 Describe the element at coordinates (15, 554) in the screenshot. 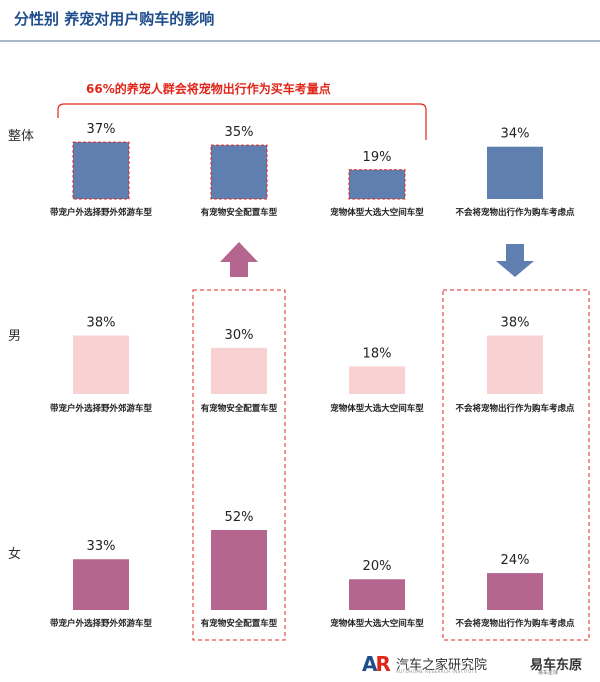

I see `row-label-female: 女` at that location.